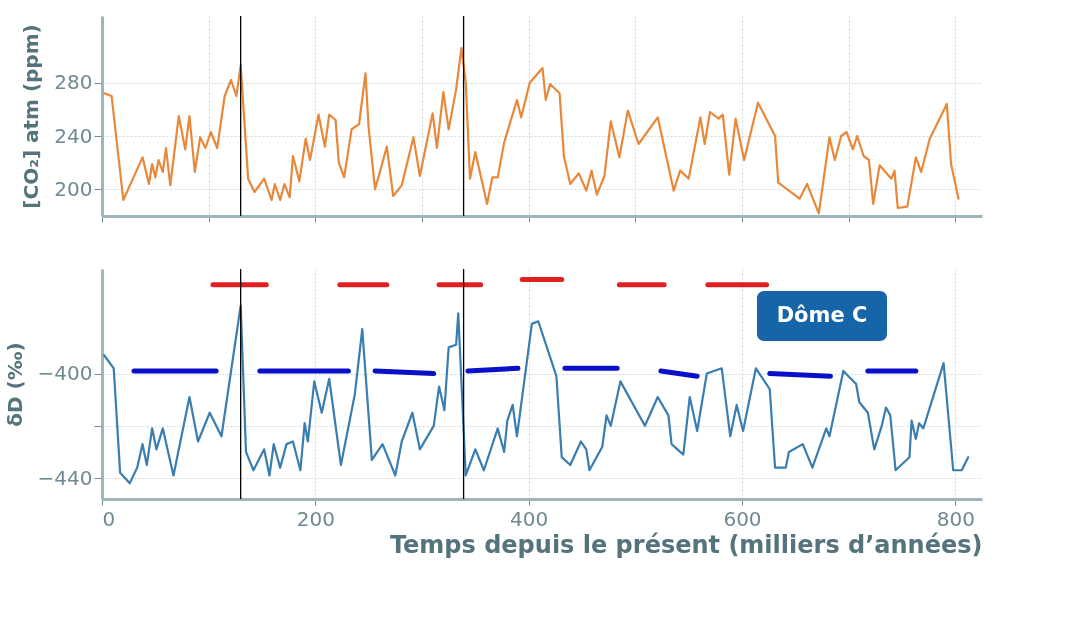 Image resolution: width=1080 pixels, height=626 pixels. Describe the element at coordinates (315, 518) in the screenshot. I see `x-tick-label: 200` at that location.